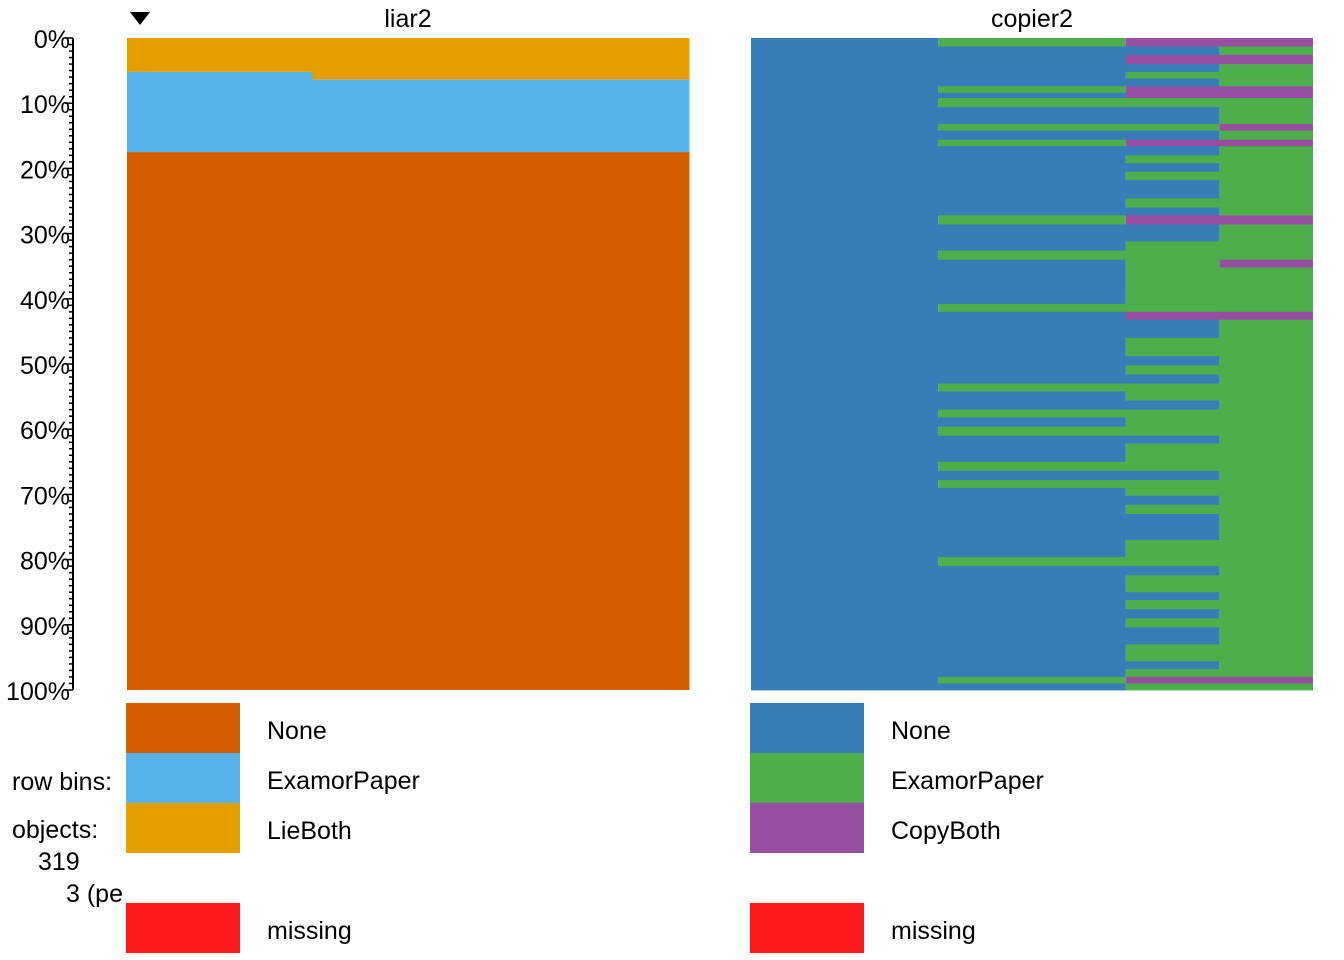  What do you see at coordinates (94, 894) in the screenshot?
I see `bin-size-text: 3 (pe` at bounding box center [94, 894].